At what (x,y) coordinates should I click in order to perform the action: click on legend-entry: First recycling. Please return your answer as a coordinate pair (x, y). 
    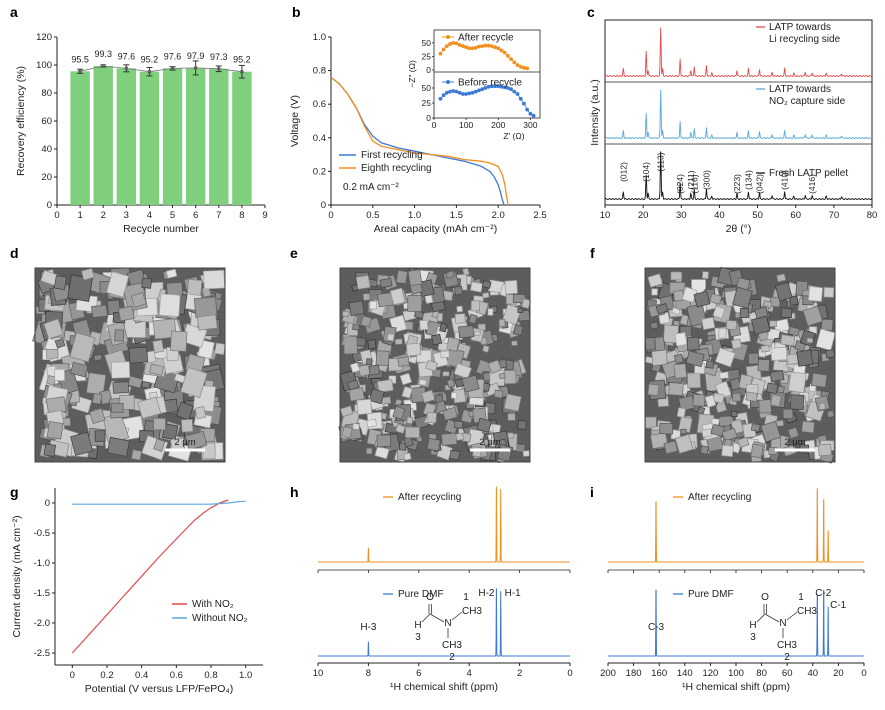
    Looking at the image, I should click on (392, 155).